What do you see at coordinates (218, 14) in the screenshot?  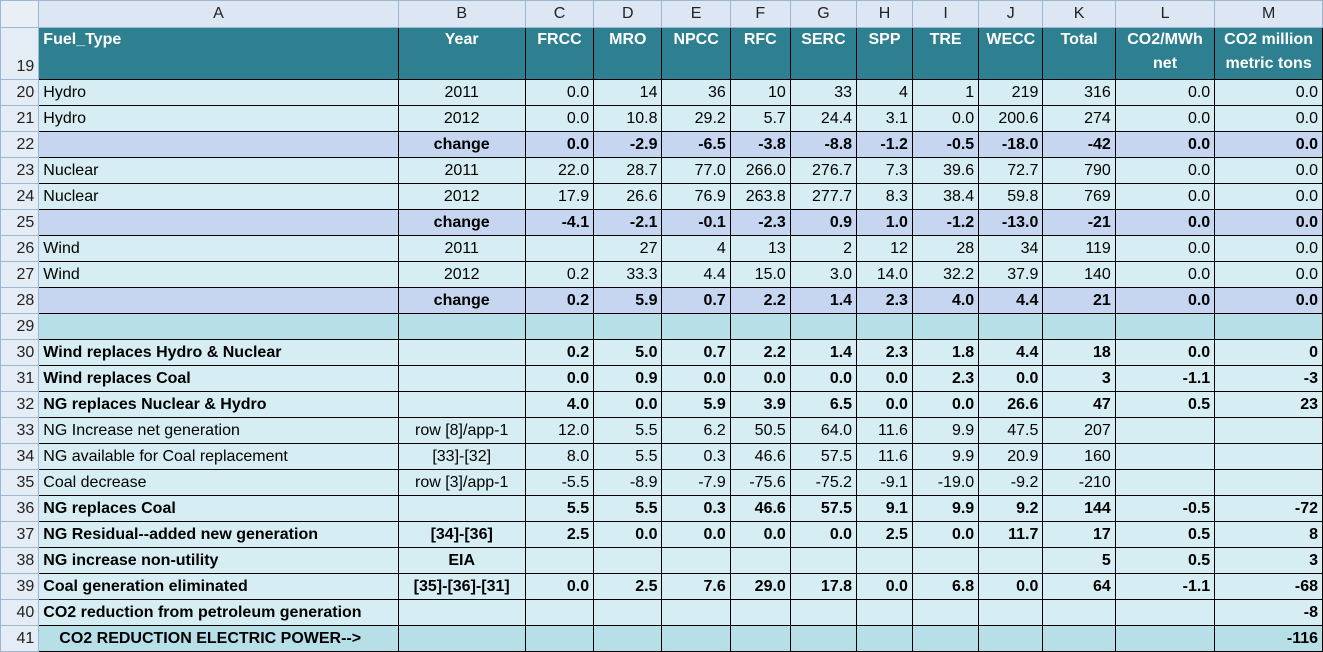 I see `column-header-a: A` at bounding box center [218, 14].